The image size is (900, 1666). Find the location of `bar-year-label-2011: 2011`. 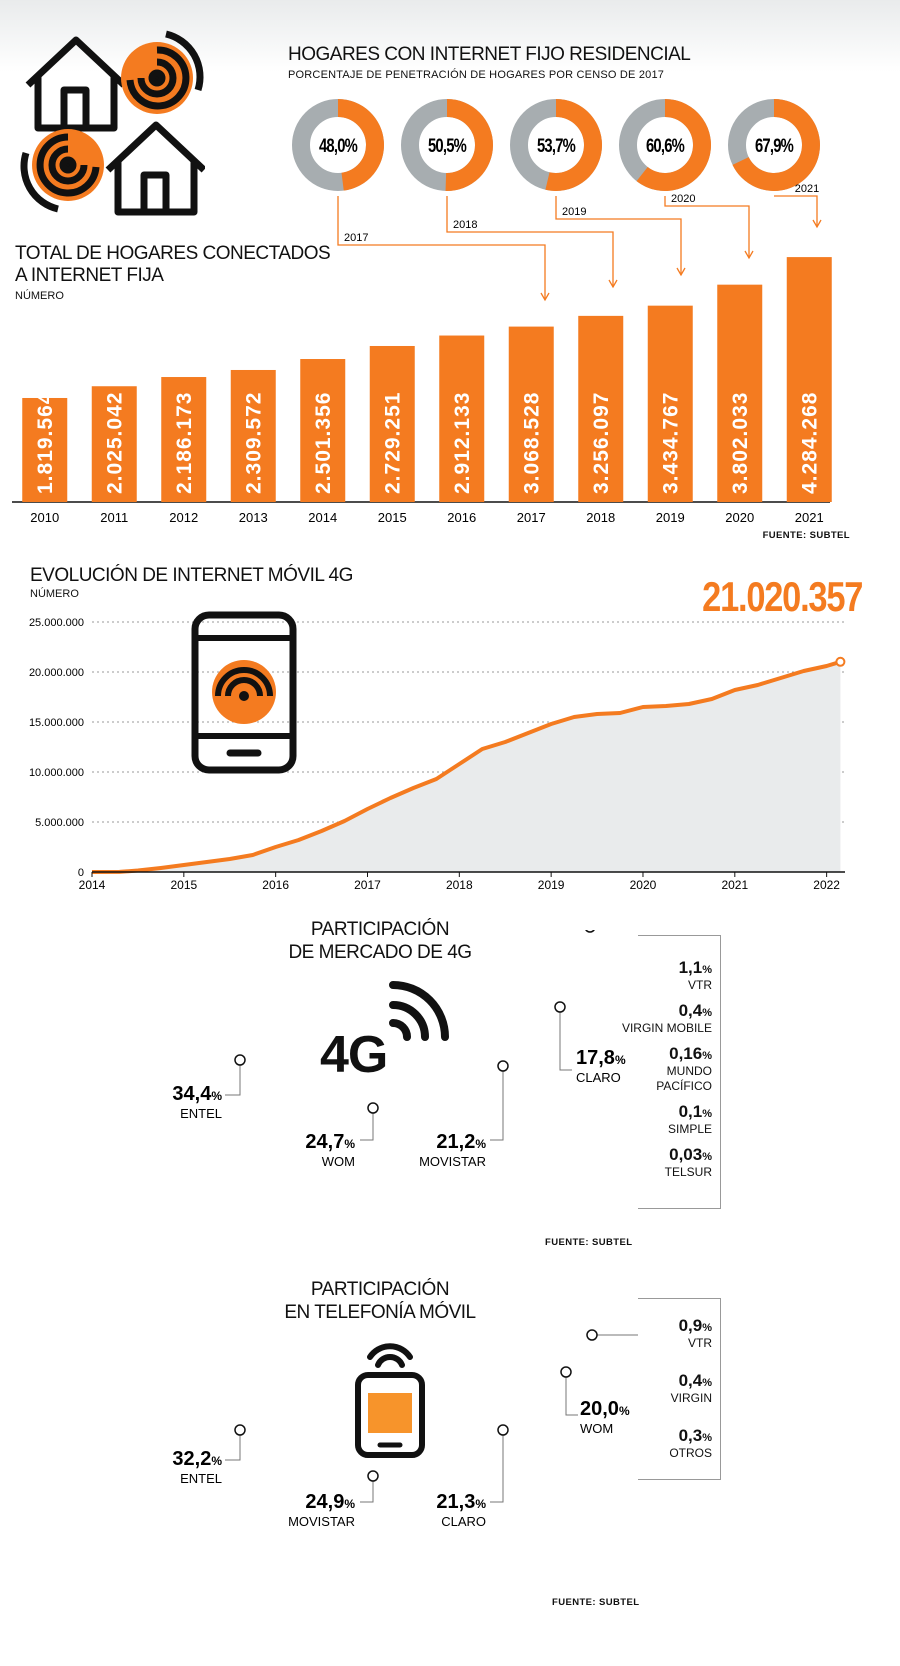

bar-year-label-2011: 2011 is located at coordinates (114, 517).